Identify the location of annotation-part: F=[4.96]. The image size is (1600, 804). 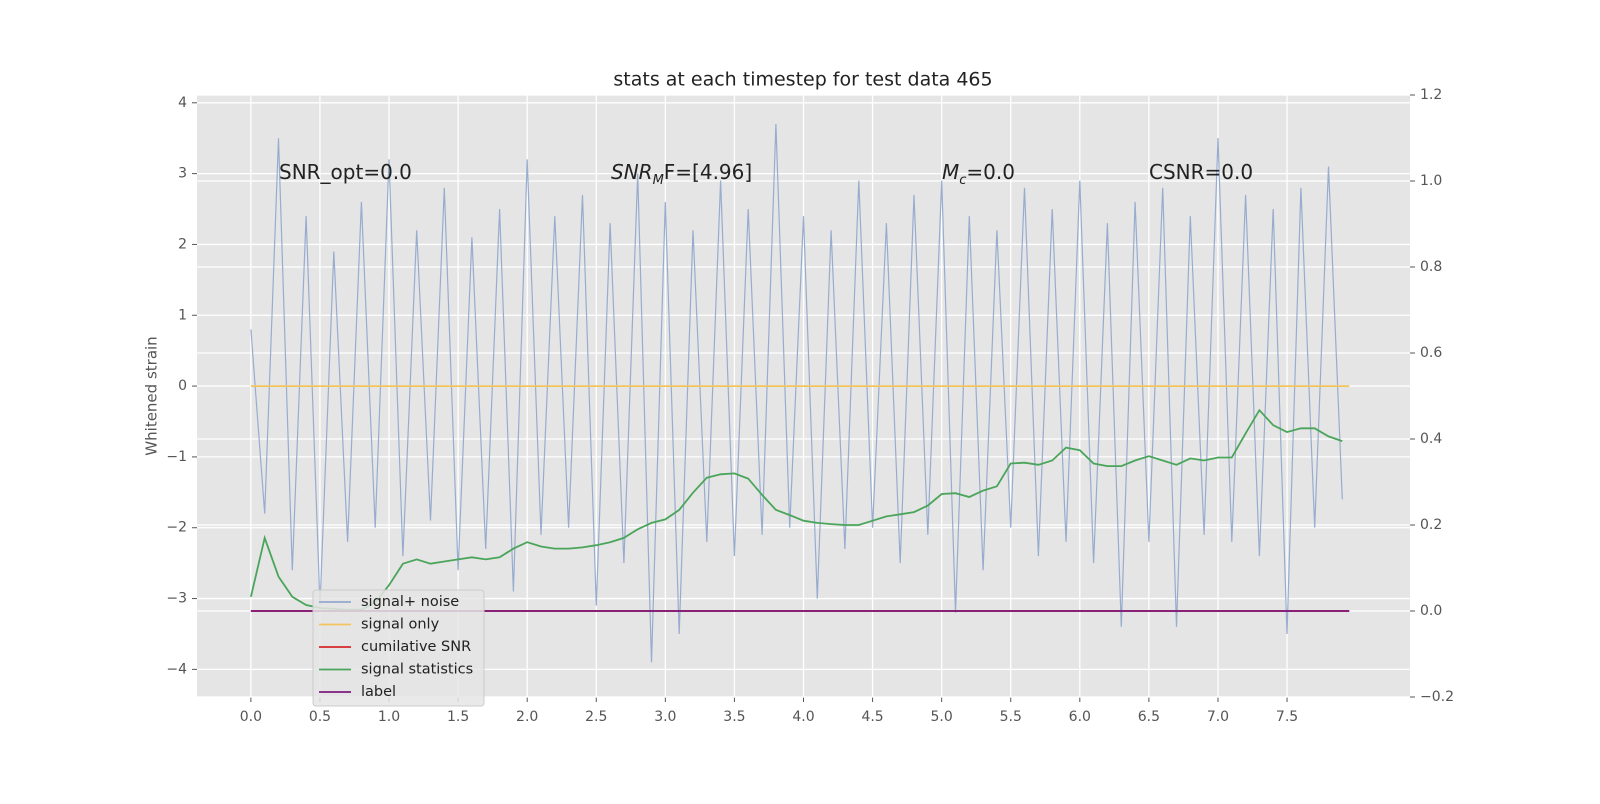
(708, 172).